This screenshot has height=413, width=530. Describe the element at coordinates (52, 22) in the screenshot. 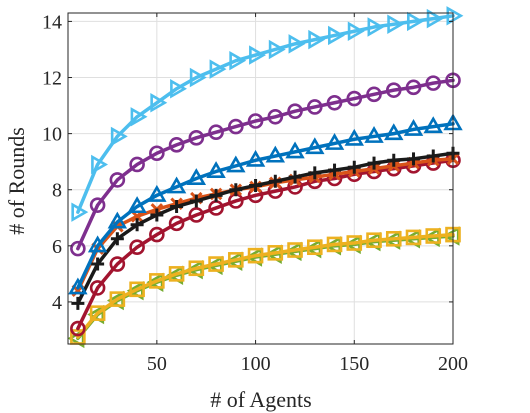

I see `y-tick-label: 14` at that location.